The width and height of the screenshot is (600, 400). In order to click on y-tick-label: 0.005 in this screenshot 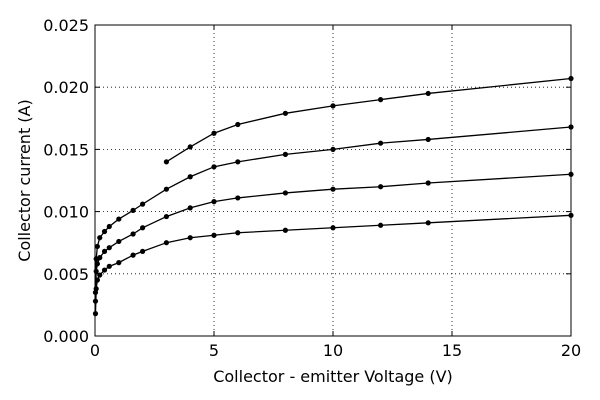, I will do `click(66, 274)`.